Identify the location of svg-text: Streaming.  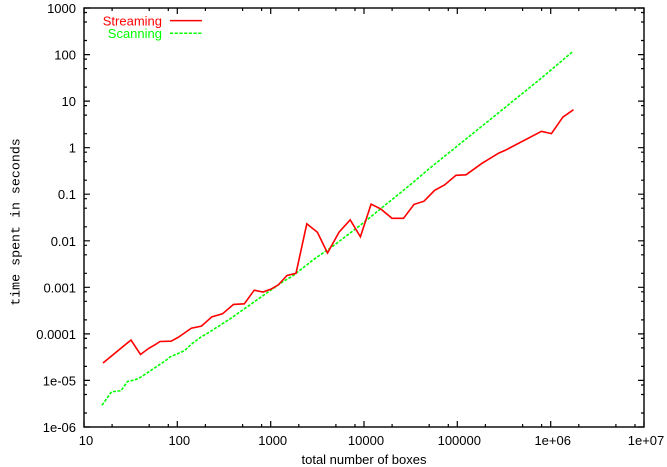
(132, 20).